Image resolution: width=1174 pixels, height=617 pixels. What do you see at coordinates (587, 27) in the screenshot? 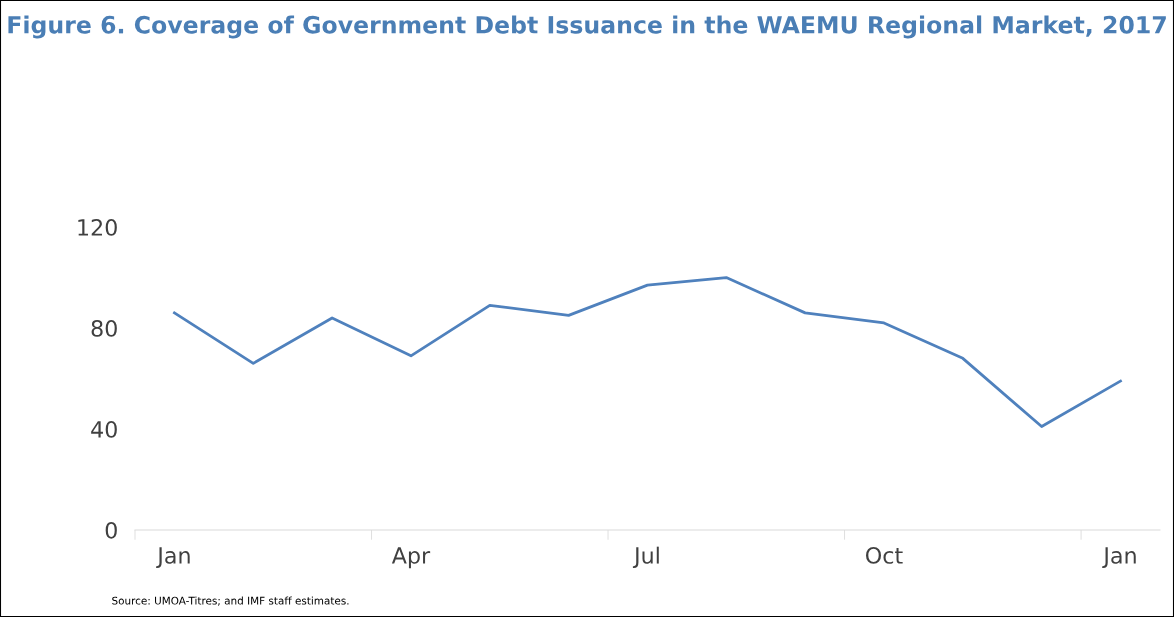
I see `chart-title: Figure 6. Coverage of Government Debt Issuance in the WAEMU Regional Market, 2017` at bounding box center [587, 27].